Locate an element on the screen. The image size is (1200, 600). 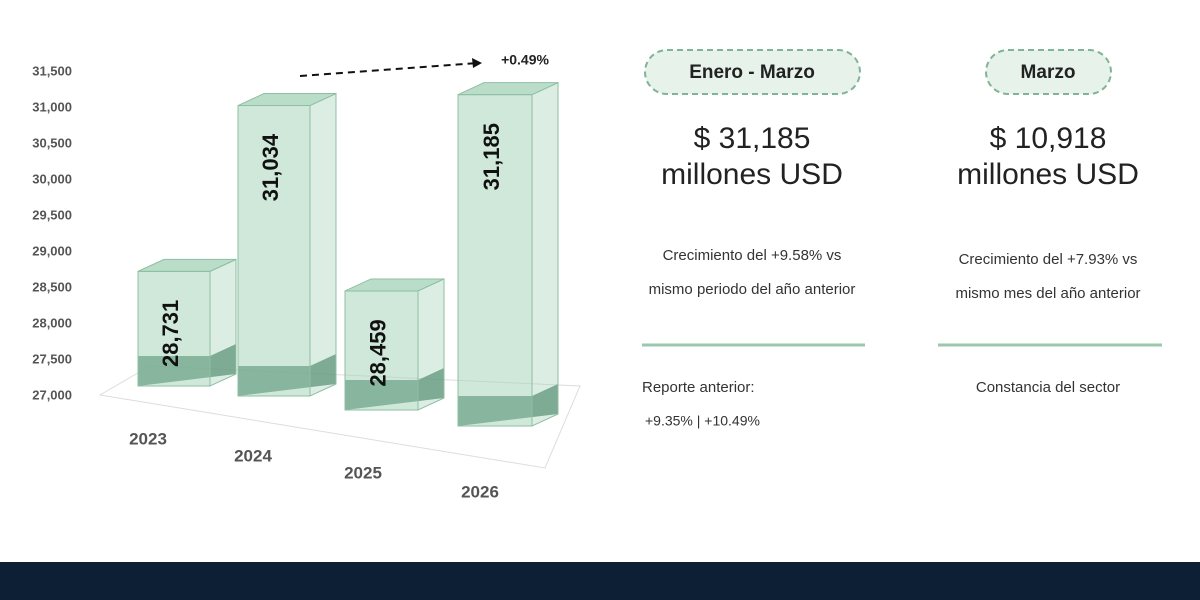
value-label: 31,034 is located at coordinates (270, 167).